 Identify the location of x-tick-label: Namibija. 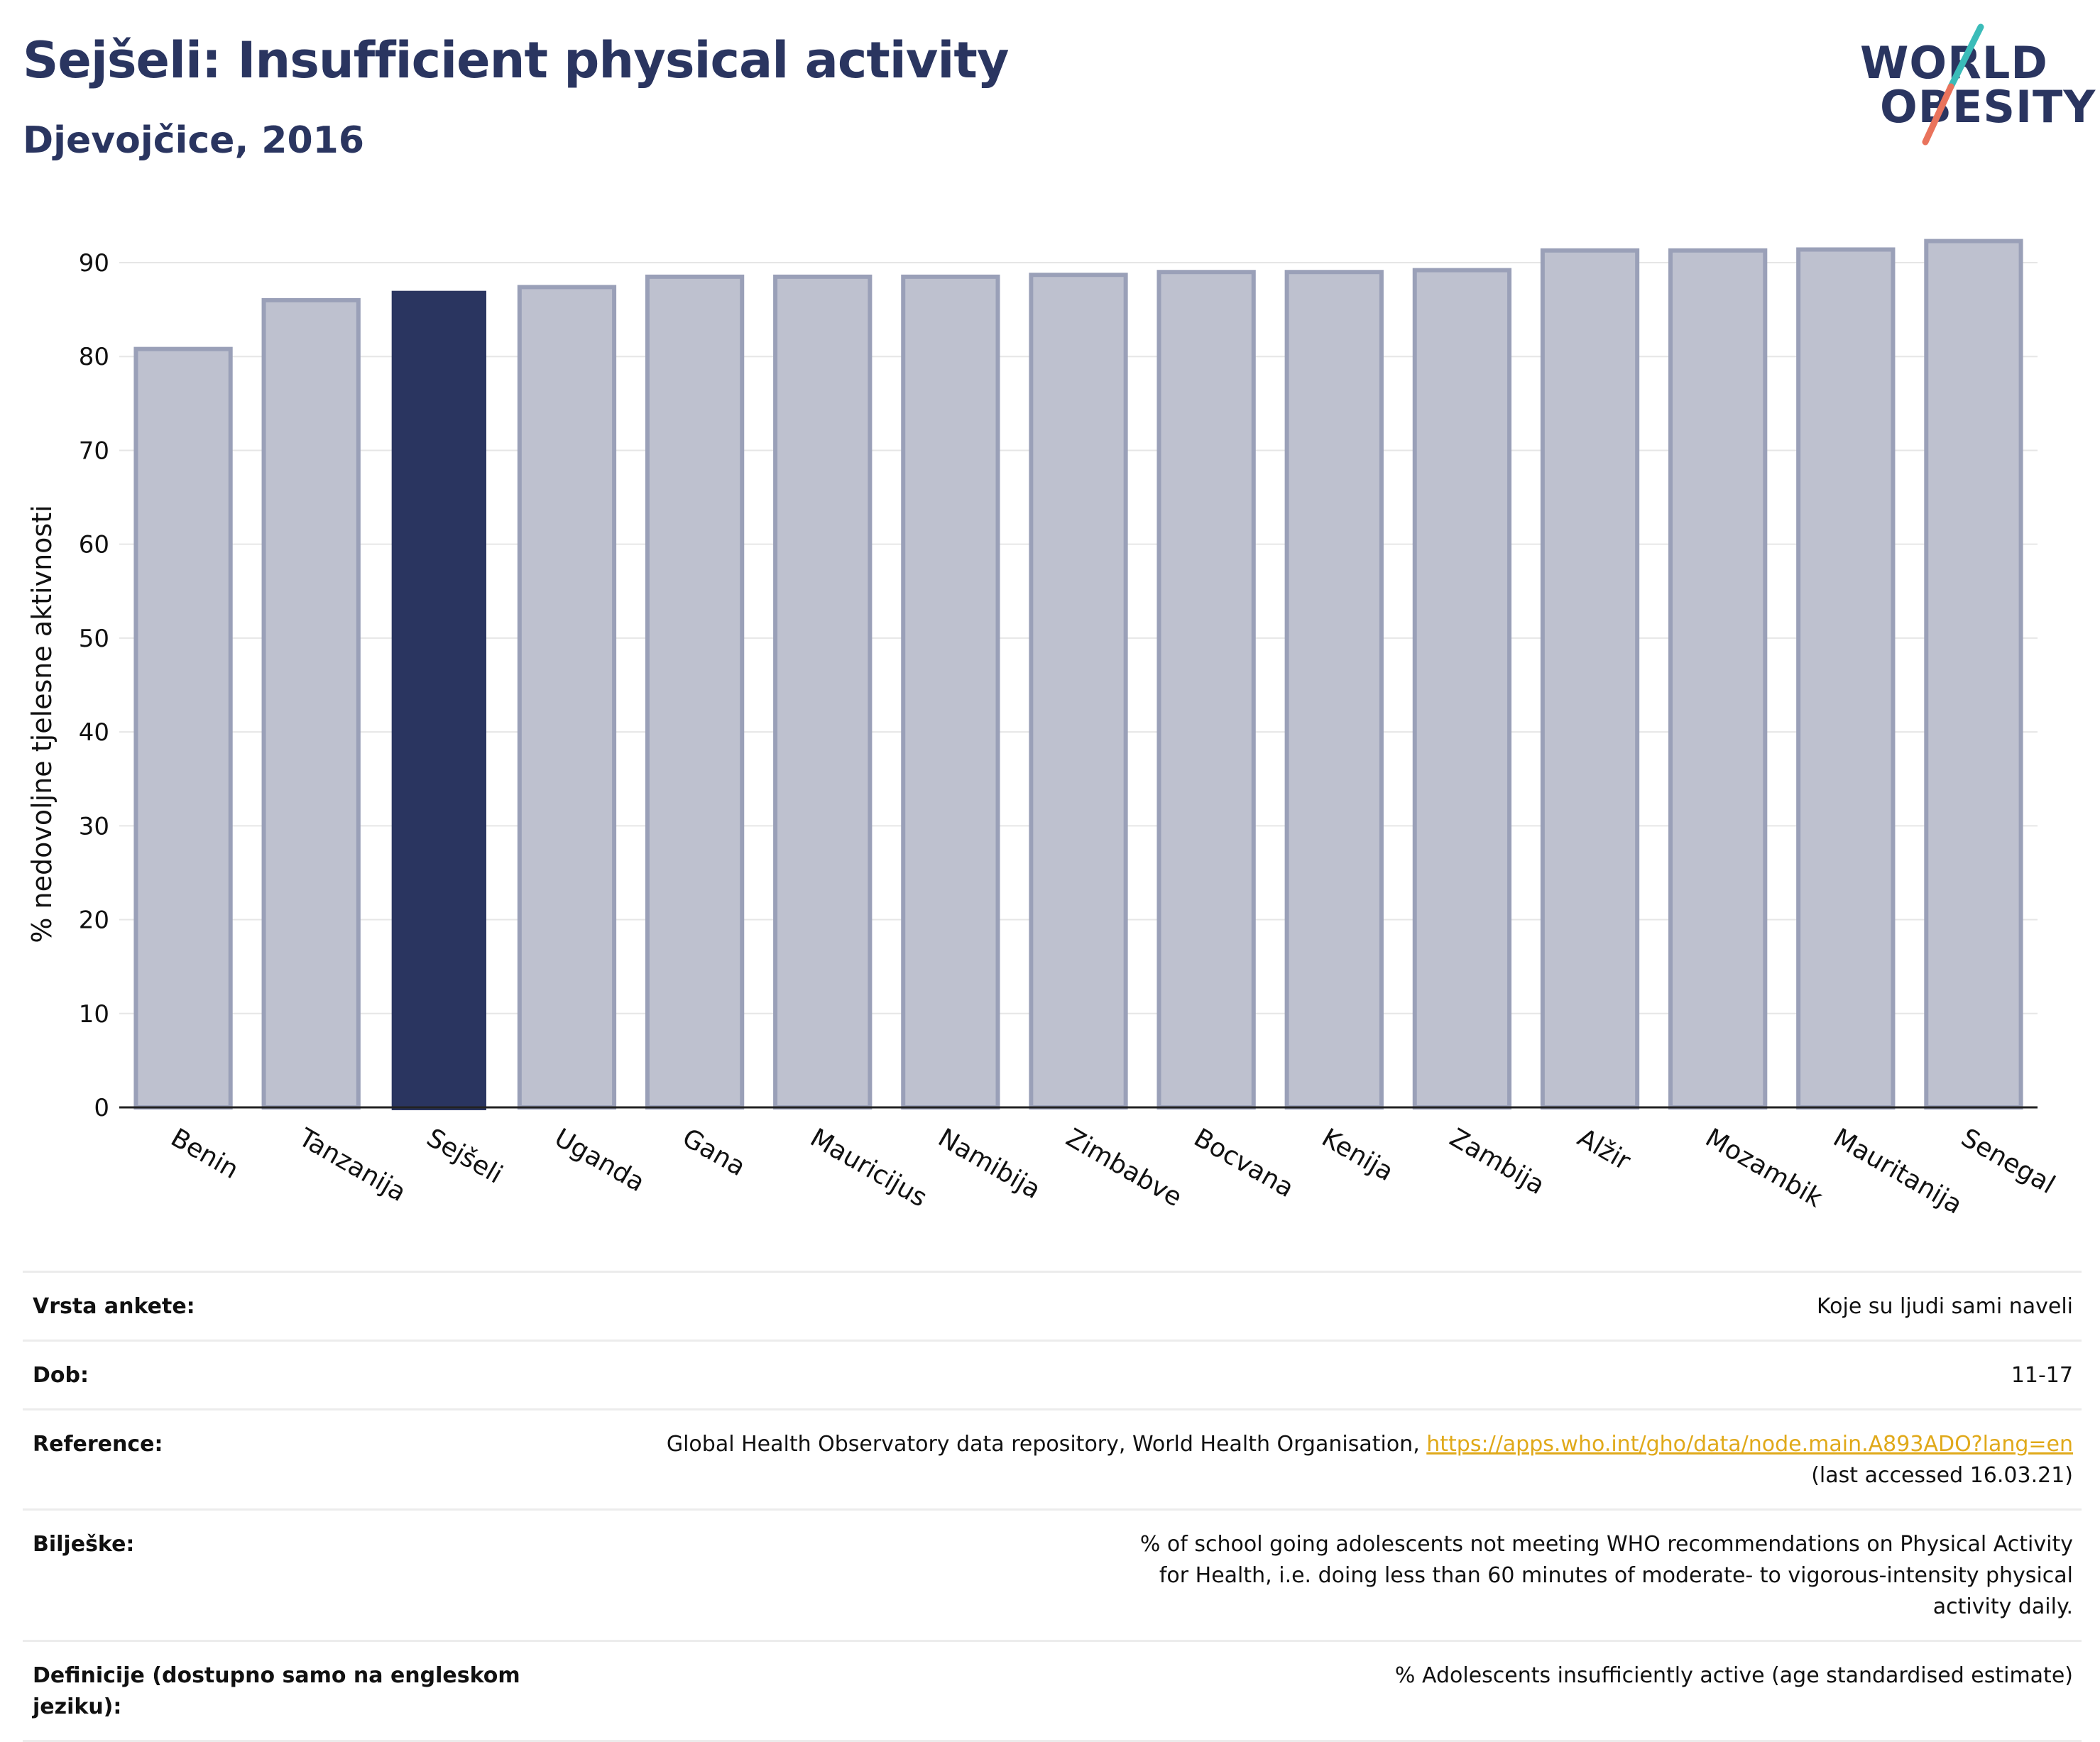
(989, 1164).